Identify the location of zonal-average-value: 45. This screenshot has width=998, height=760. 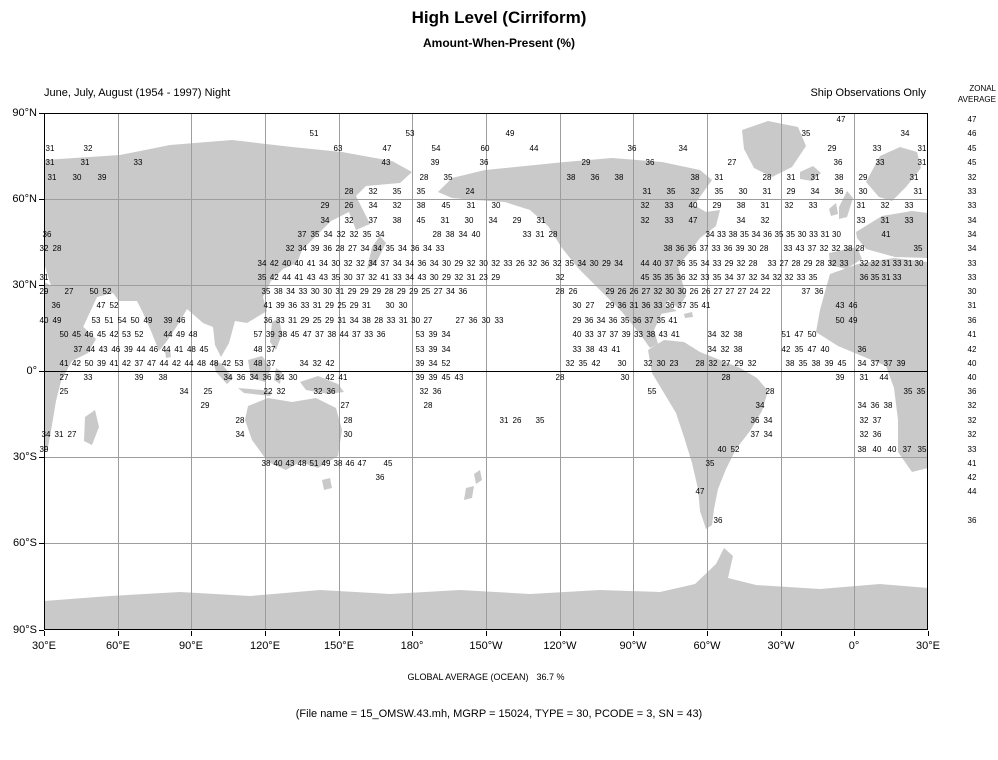
(972, 148).